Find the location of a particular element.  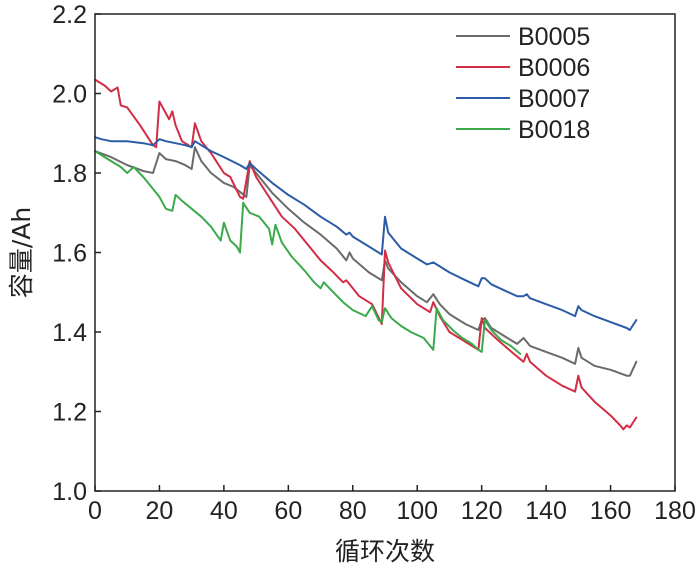

y-tick-label: 1.4 is located at coordinates (69, 333).